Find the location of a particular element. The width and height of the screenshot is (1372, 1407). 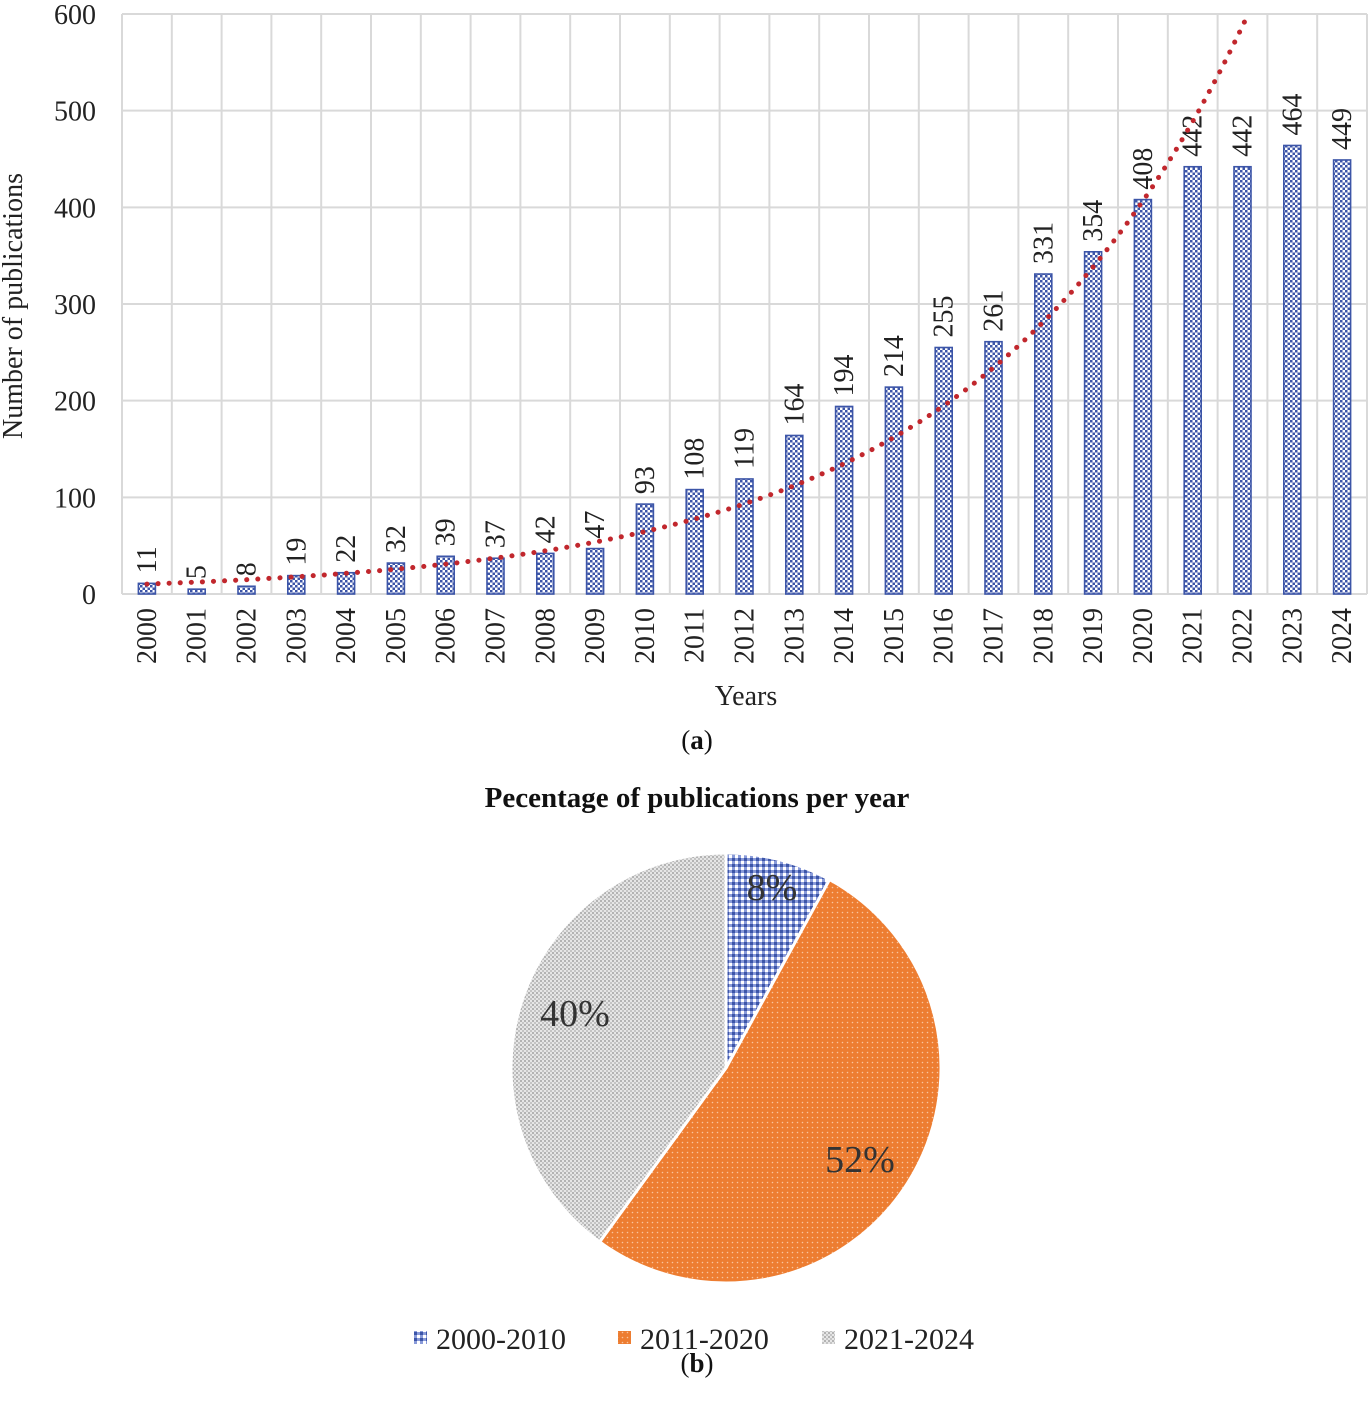

legend-label: 2021-2024 is located at coordinates (909, 1339).